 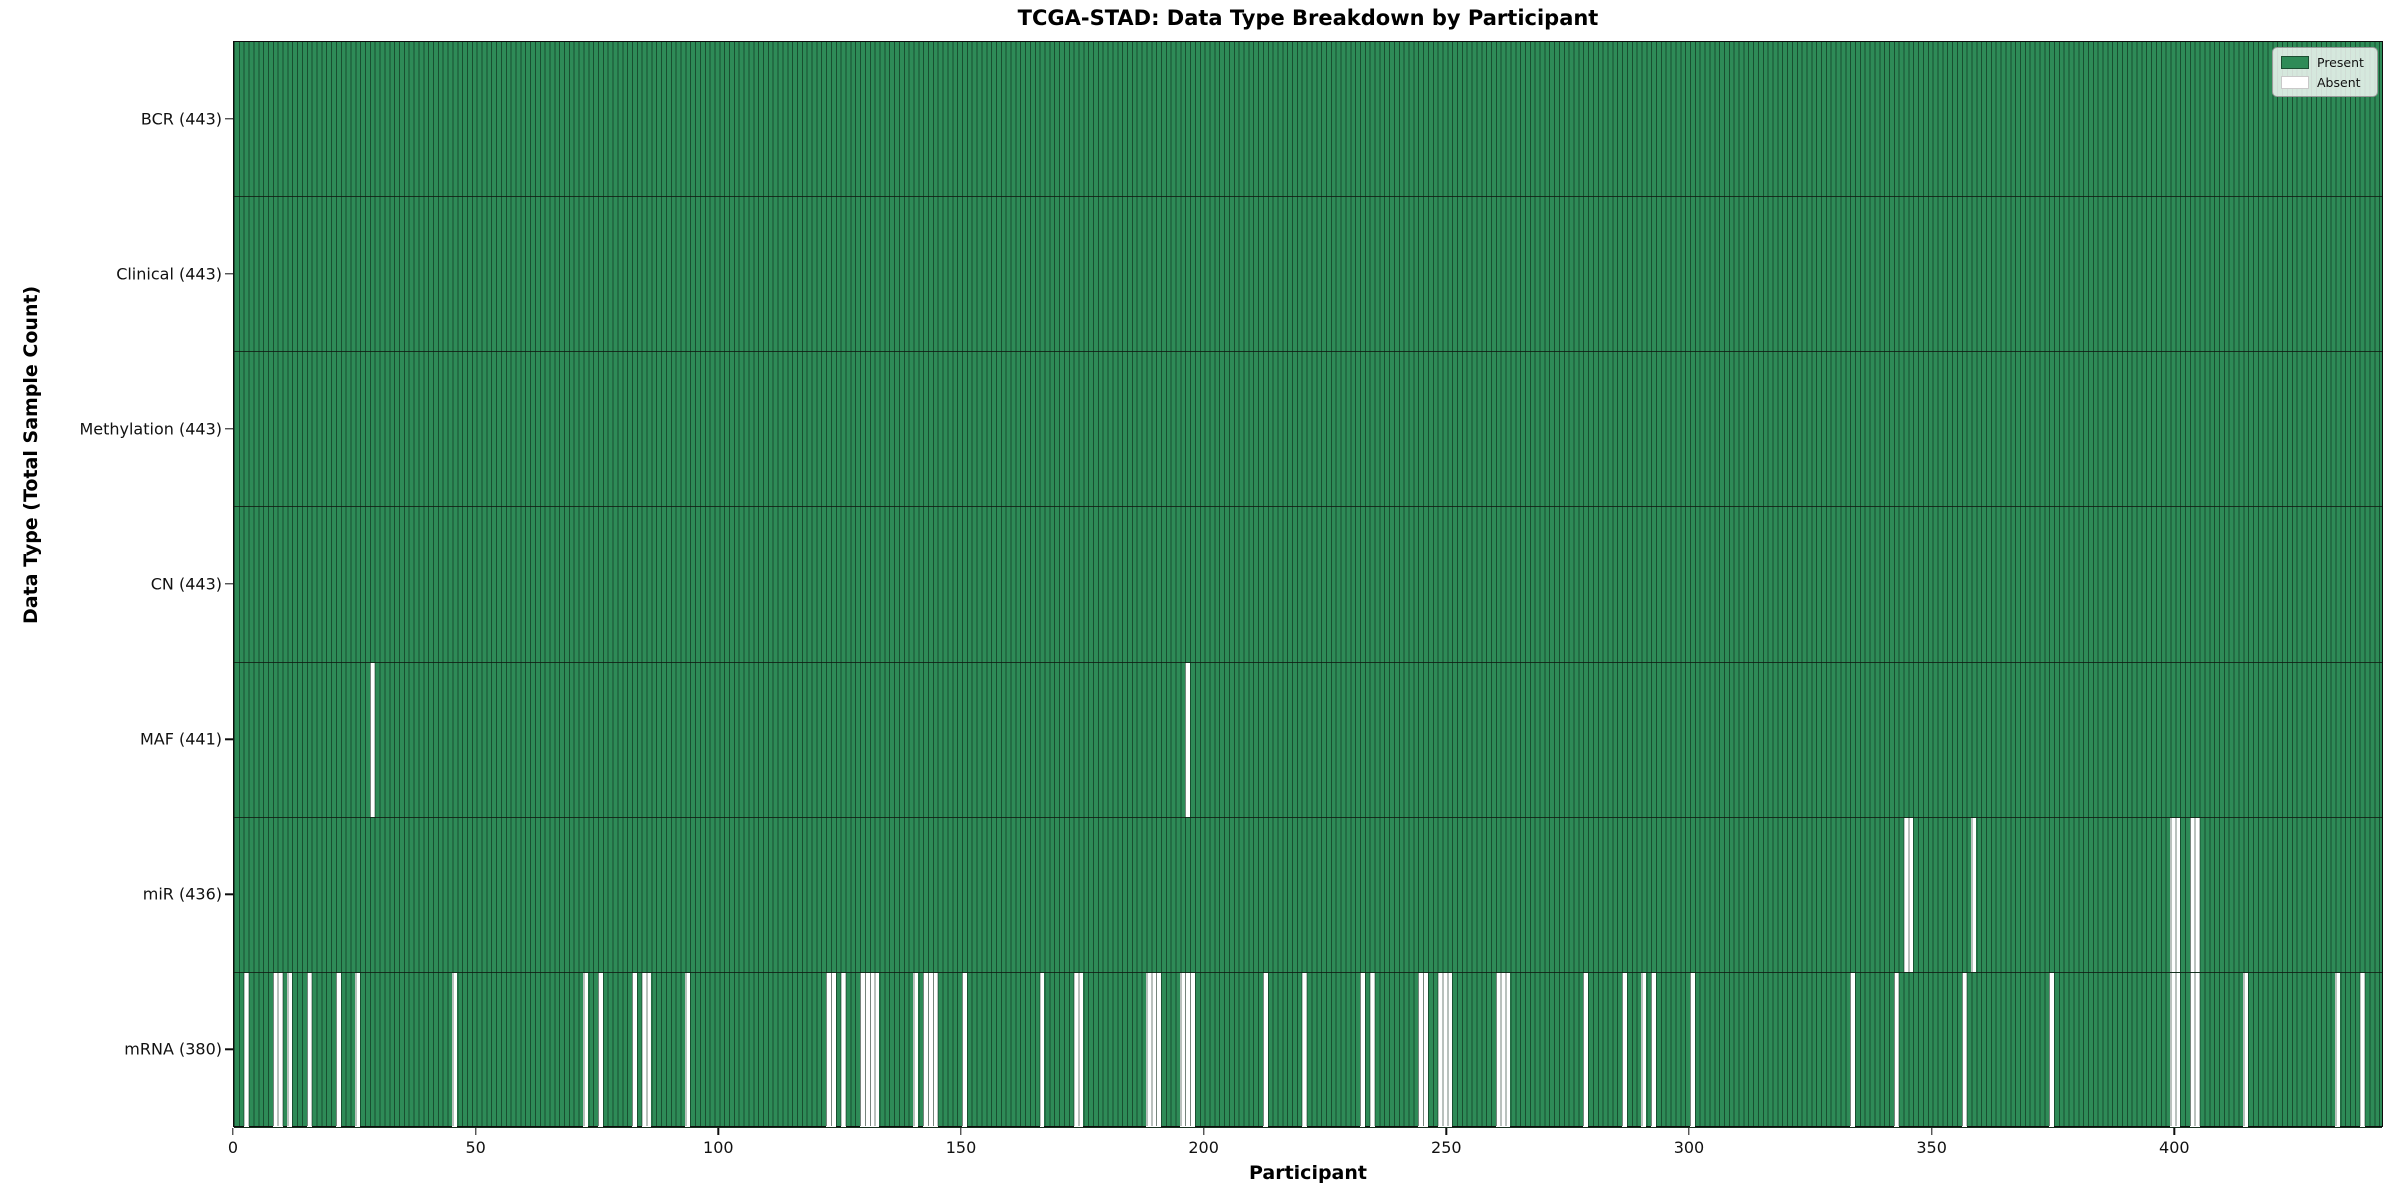 I want to click on x-tick-label-300: 300, so click(x=1689, y=1147).